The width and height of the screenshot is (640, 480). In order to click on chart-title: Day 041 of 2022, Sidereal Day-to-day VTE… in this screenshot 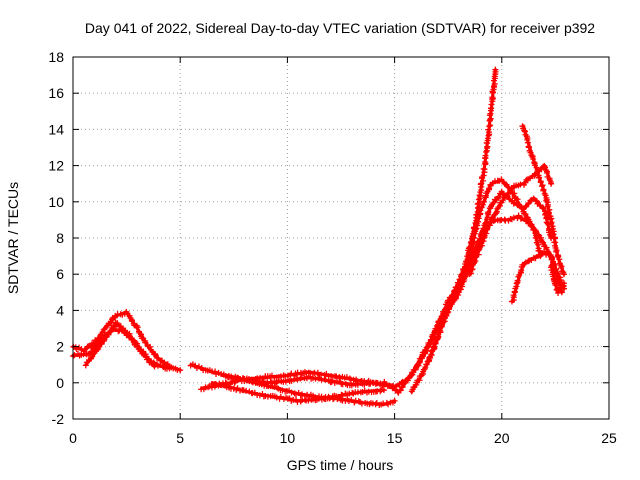, I will do `click(340, 28)`.